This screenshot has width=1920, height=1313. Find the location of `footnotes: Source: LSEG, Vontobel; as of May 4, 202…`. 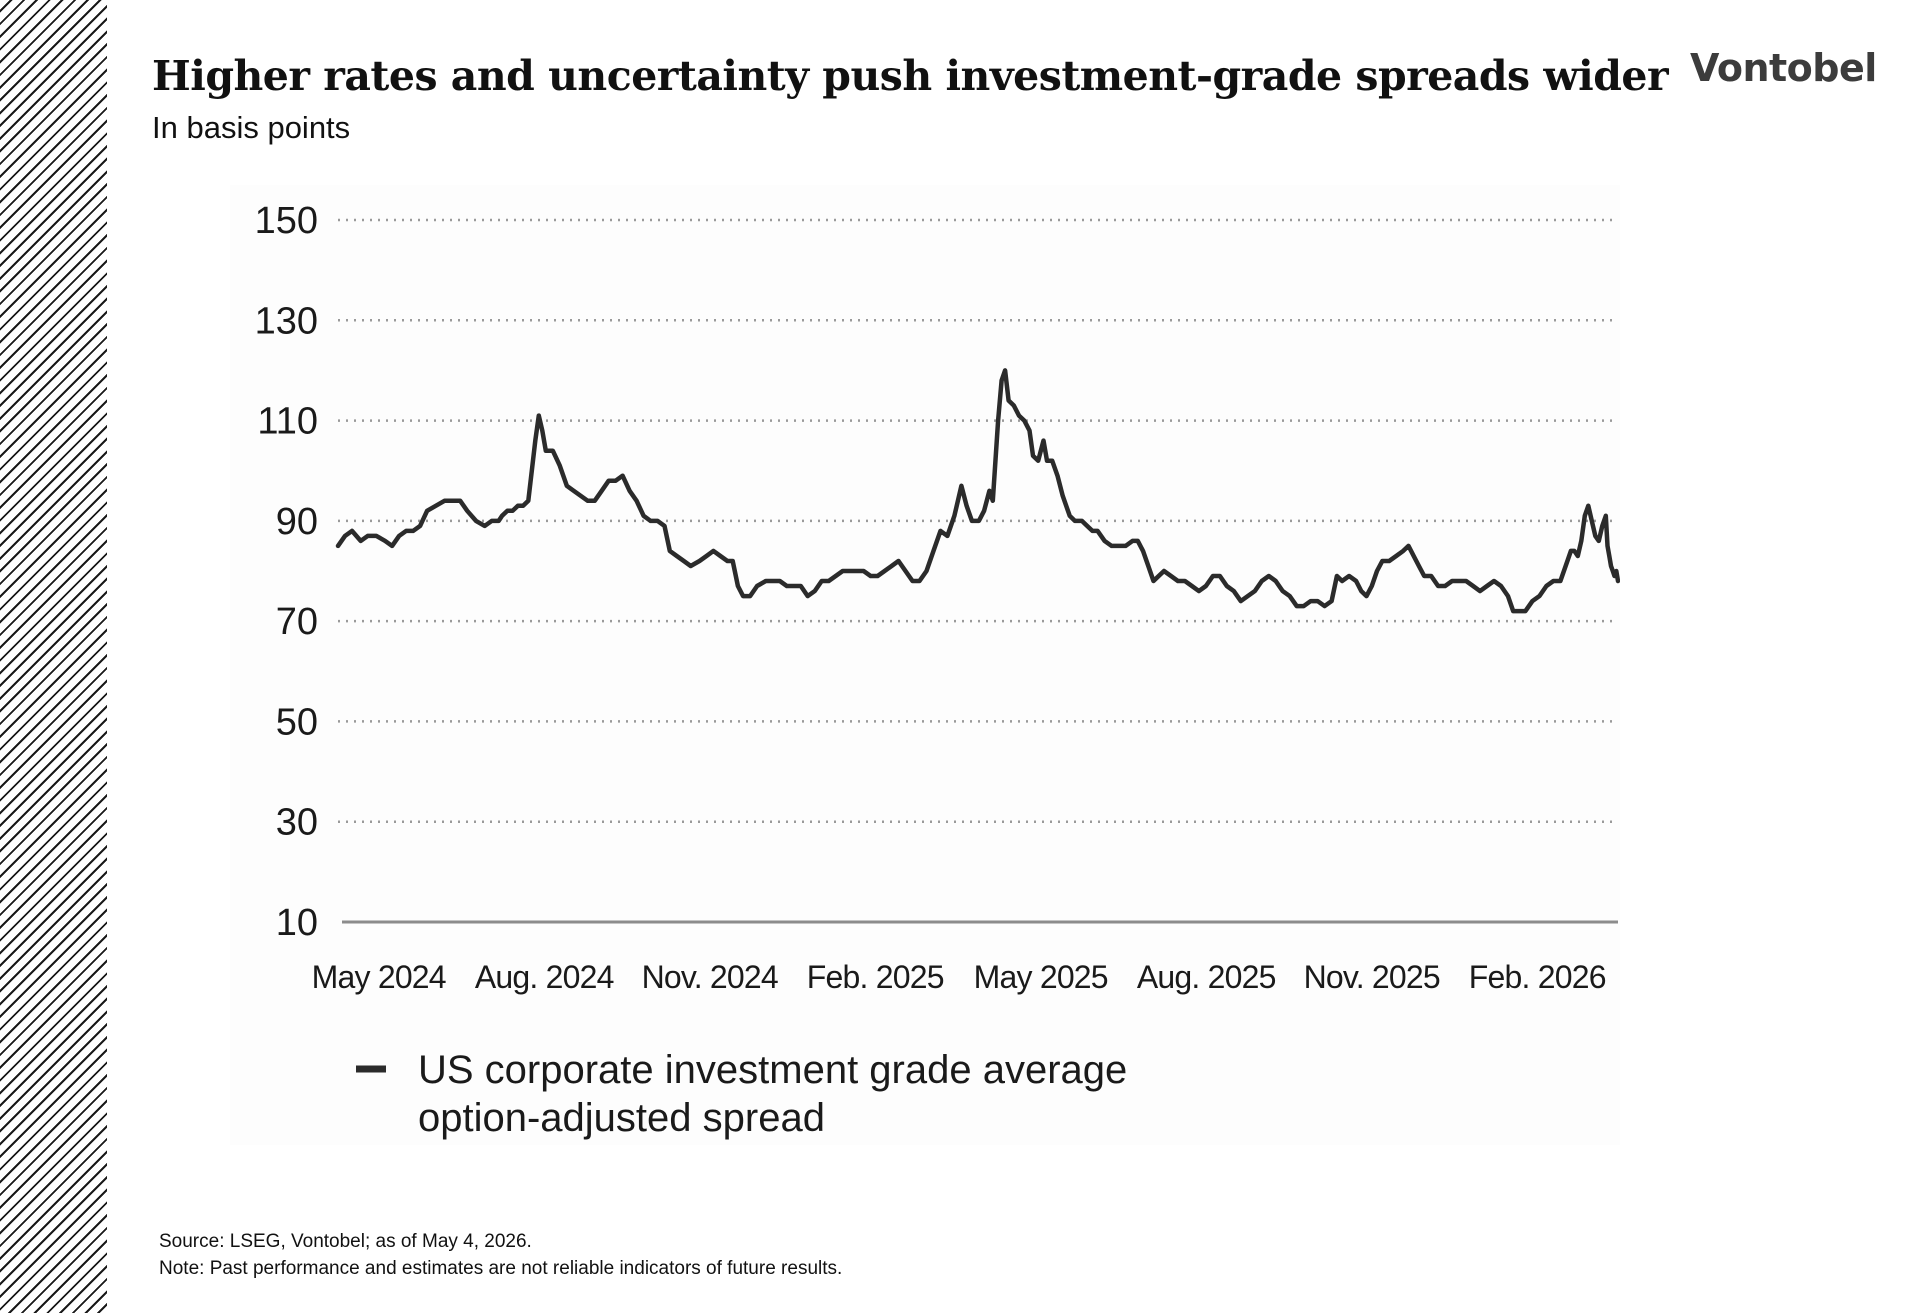

footnotes: Source: LSEG, Vontobel; as of May 4, 202… is located at coordinates (500, 1255).